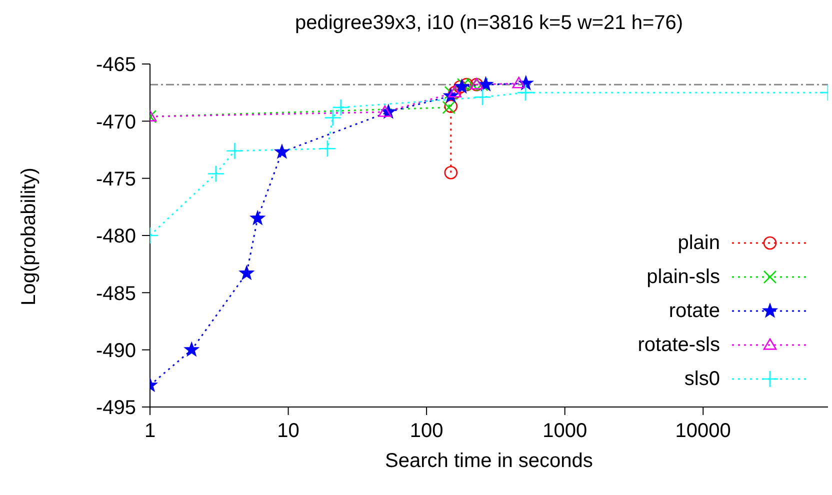  I want to click on y-tick-label: -465, so click(116, 65).